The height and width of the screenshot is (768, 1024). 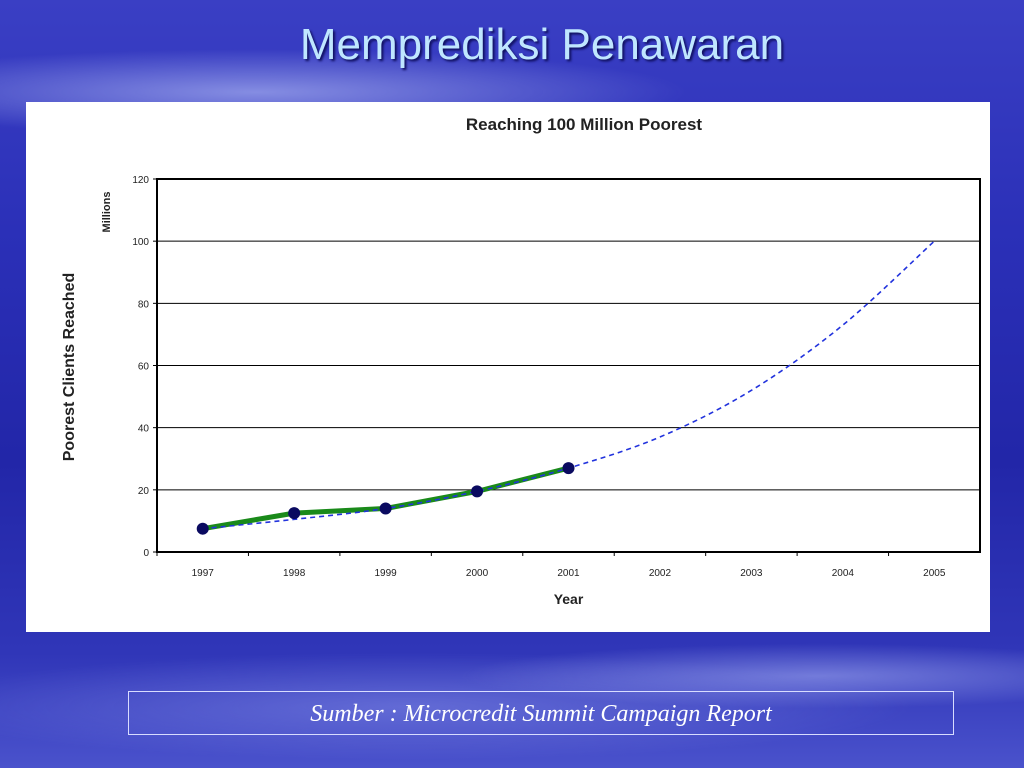 I want to click on x-tick-label: 2002, so click(x=660, y=573).